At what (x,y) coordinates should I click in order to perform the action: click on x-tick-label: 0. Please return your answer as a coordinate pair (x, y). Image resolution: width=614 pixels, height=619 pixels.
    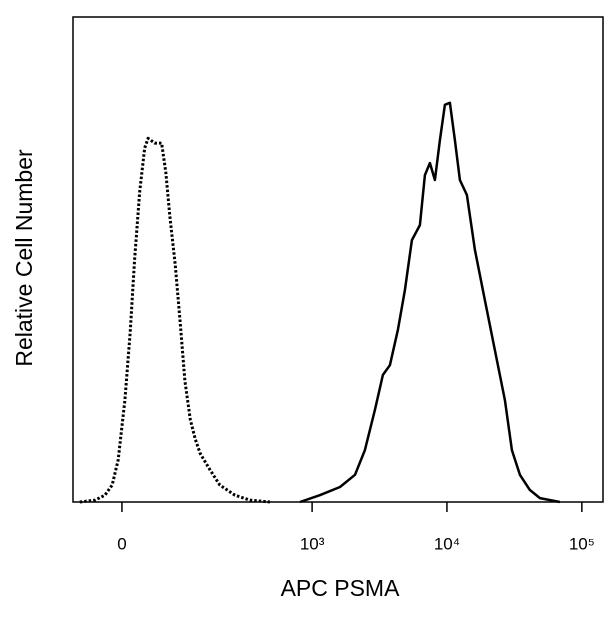
    Looking at the image, I should click on (121, 543).